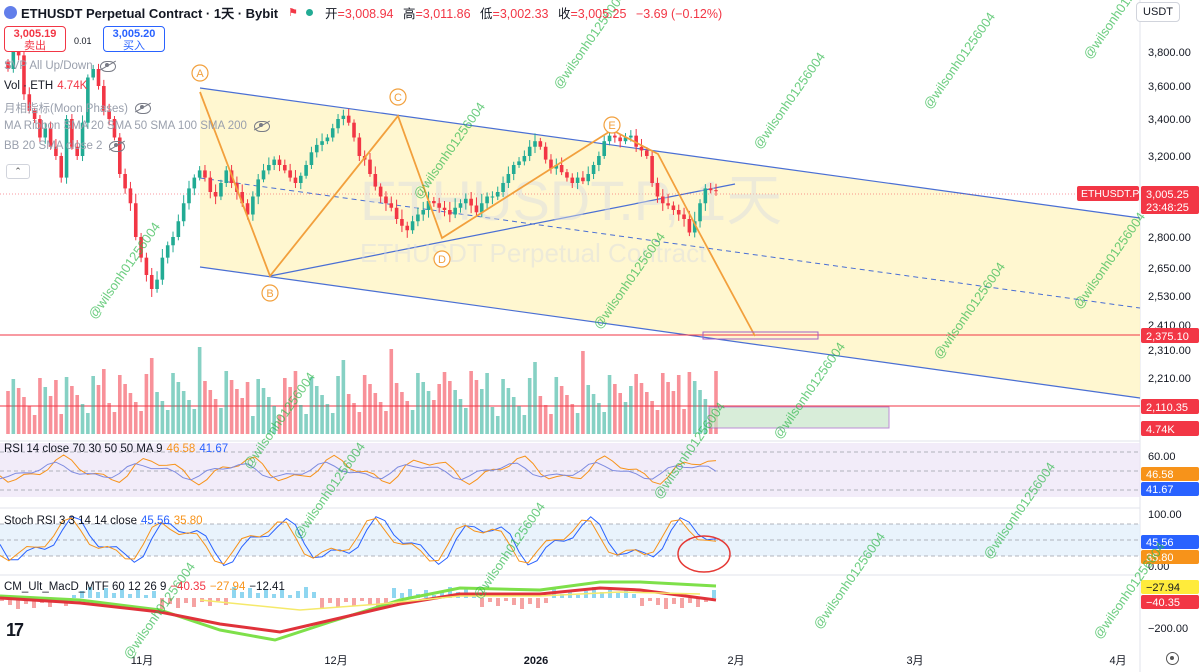 The image size is (1200, 672). What do you see at coordinates (1167, 337) in the screenshot?
I see `target-price-tag-text: 2,375.10` at bounding box center [1167, 337].